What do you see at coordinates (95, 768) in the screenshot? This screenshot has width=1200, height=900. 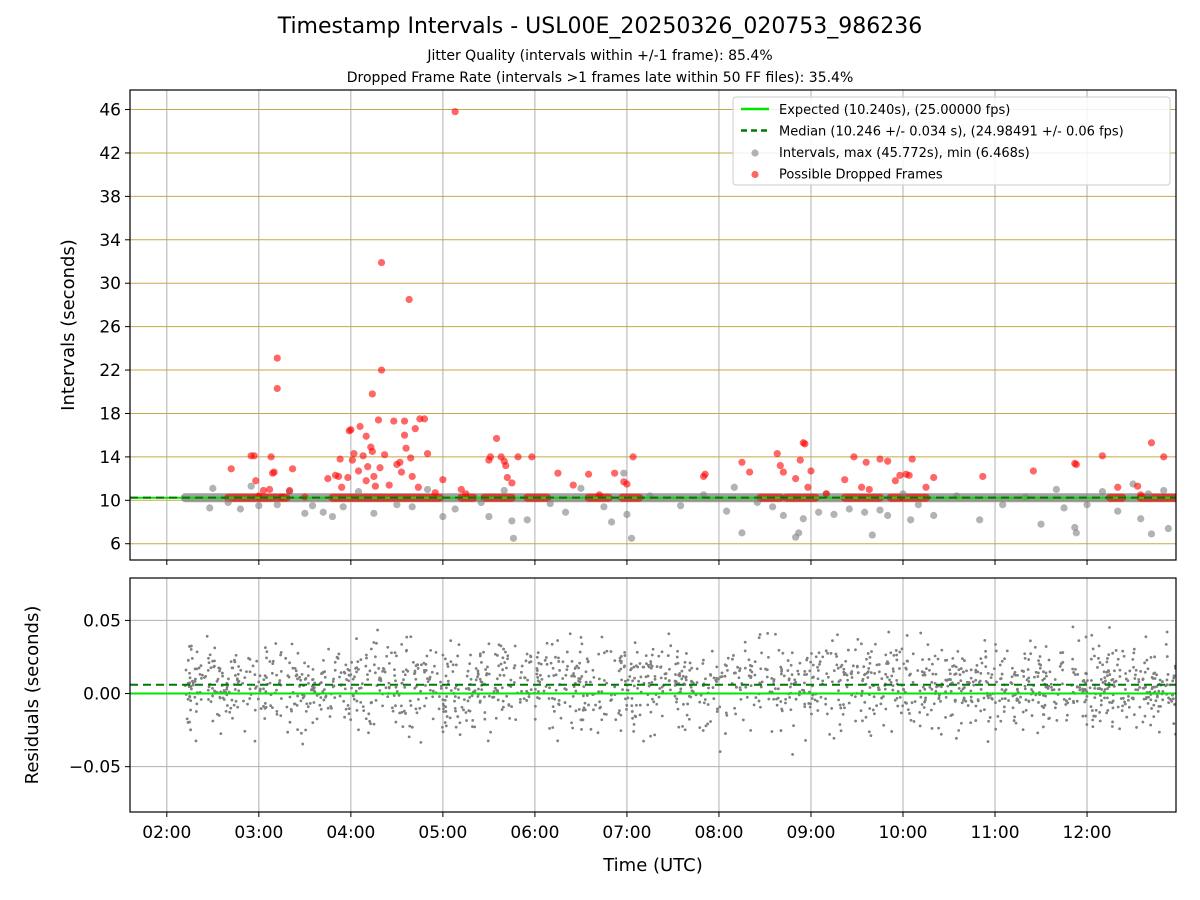 I see `bottom-y-tick-label: −0.05` at bounding box center [95, 768].